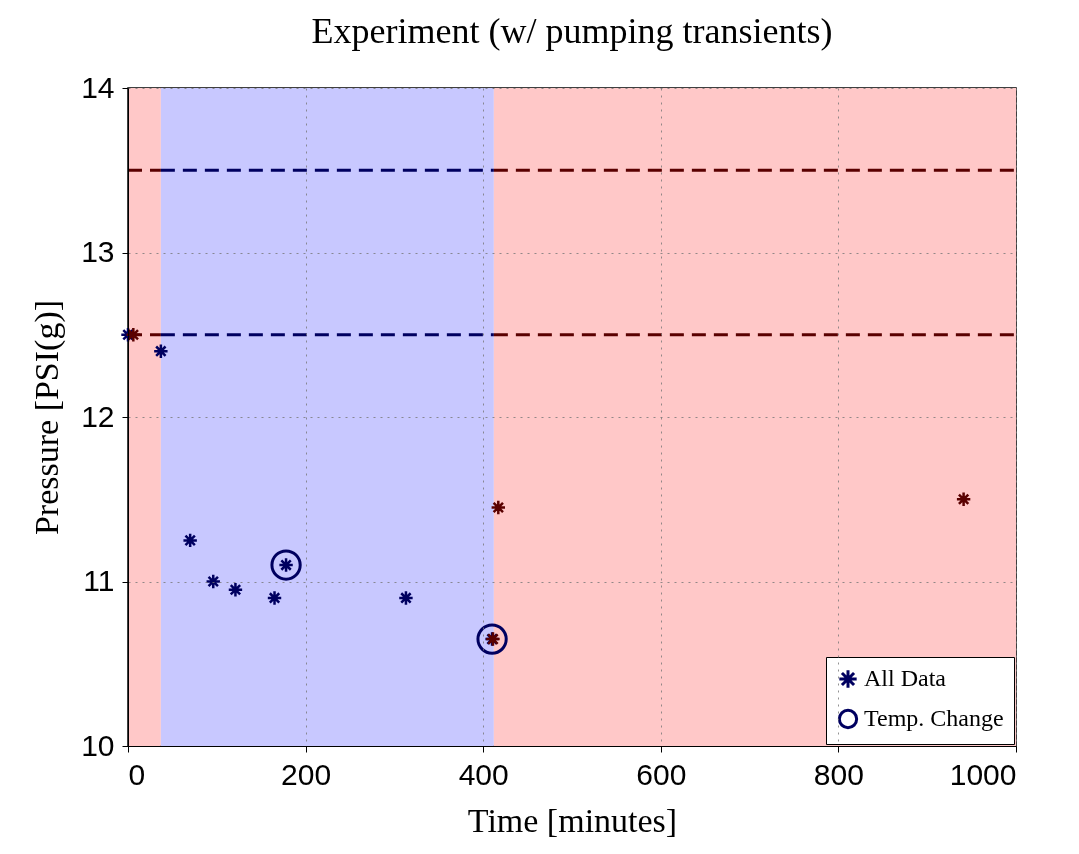 Image resolution: width=1079 pixels, height=854 pixels. What do you see at coordinates (905, 678) in the screenshot?
I see `legend-label: All Data` at bounding box center [905, 678].